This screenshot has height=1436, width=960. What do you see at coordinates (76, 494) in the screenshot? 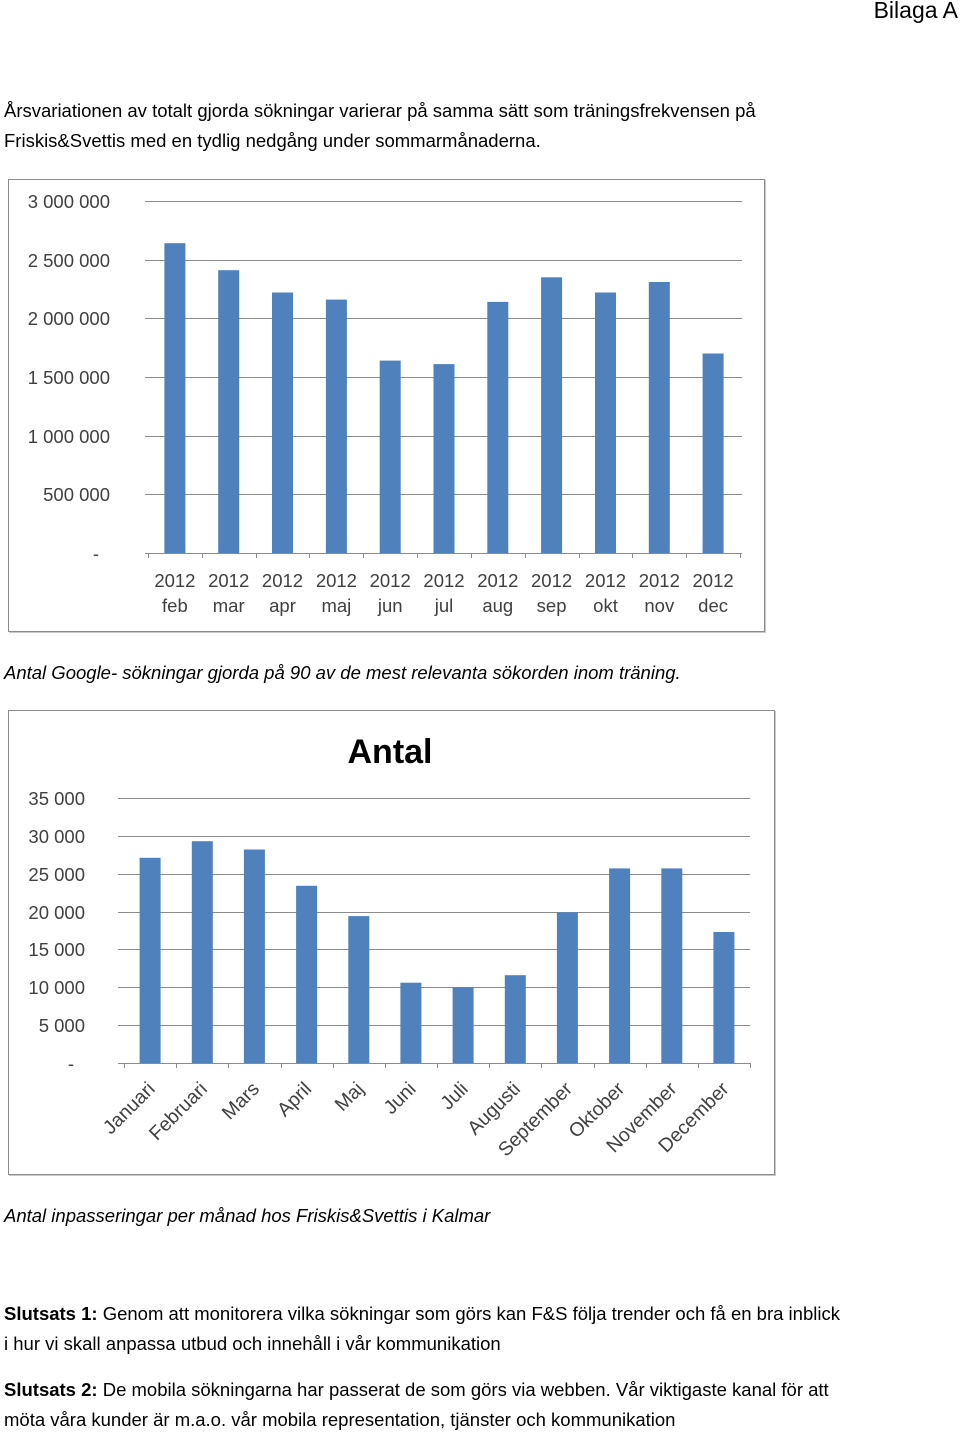
I see `y-tick-label: 500 000` at bounding box center [76, 494].